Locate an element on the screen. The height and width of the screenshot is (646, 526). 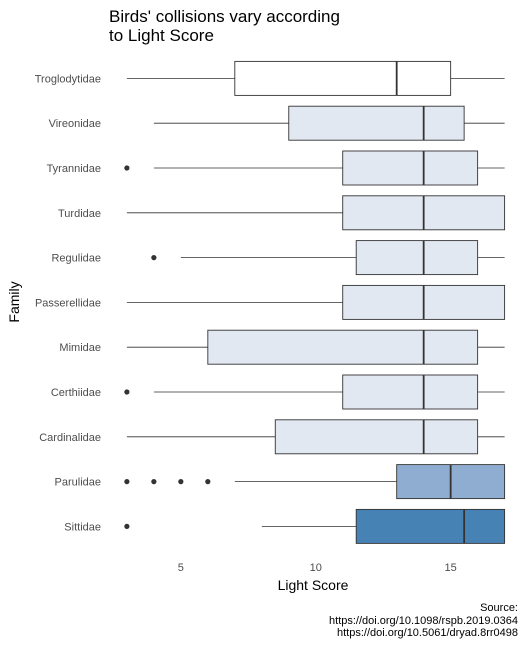
box-certhiidae is located at coordinates (410, 392).